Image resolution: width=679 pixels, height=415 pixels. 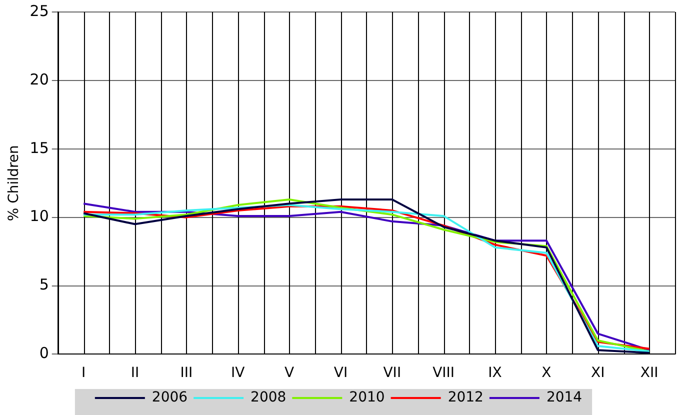 What do you see at coordinates (466, 398) in the screenshot?
I see `legend-label: 2012` at bounding box center [466, 398].